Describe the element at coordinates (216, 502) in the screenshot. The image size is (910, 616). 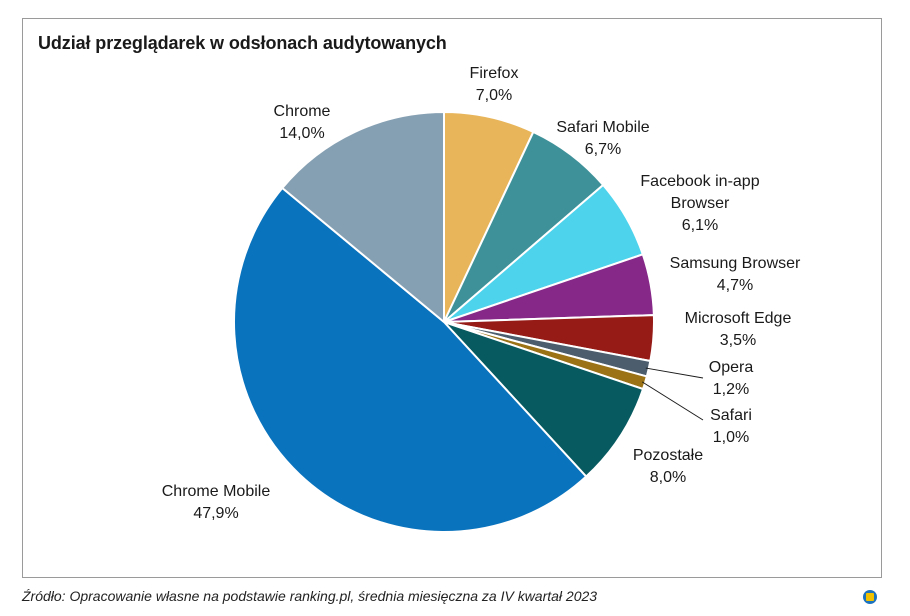
I see `slice-label-chrome-mobile: Chrome Mobile 47,9%` at that location.